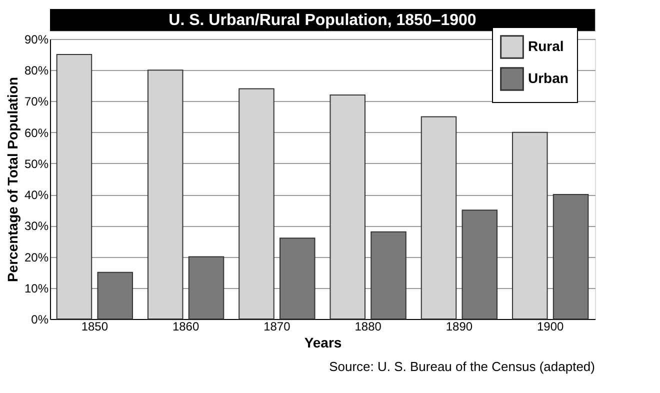 The image size is (660, 393). I want to click on y-tick-label: 40%, so click(36, 195).